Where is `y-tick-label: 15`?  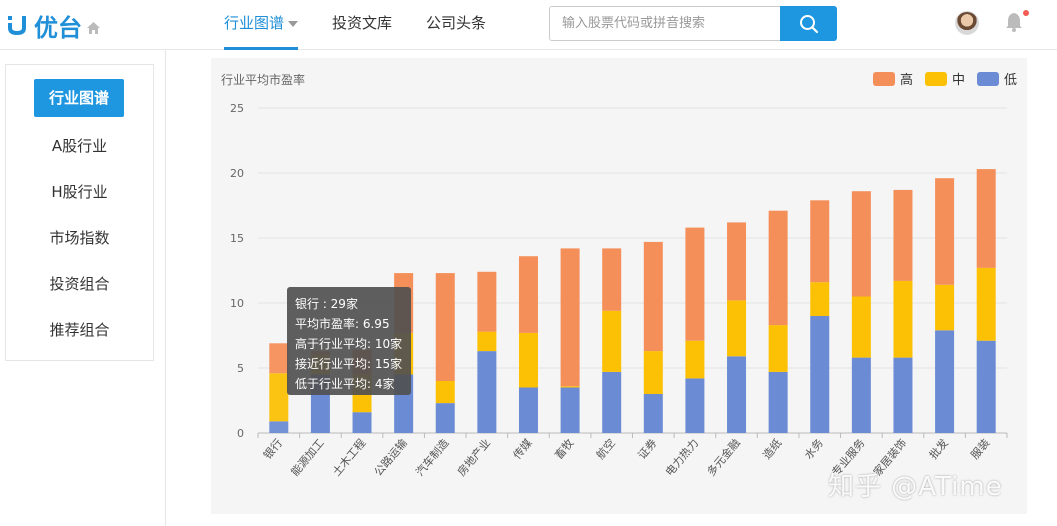 y-tick-label: 15 is located at coordinates (237, 238).